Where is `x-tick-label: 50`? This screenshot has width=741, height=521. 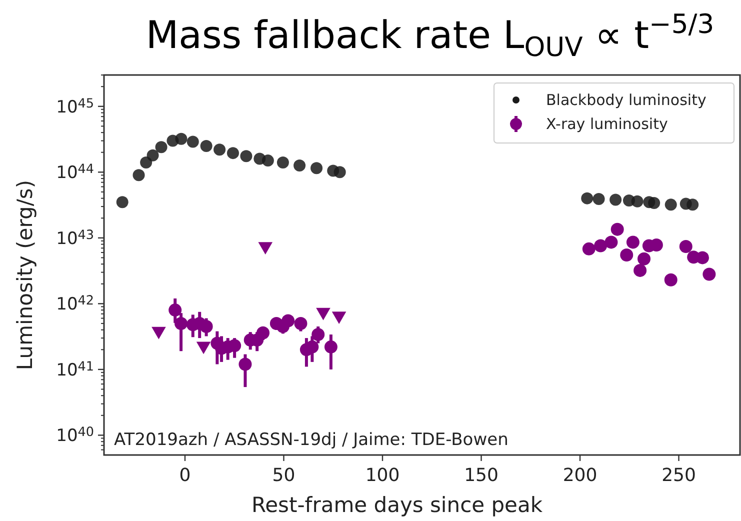
x-tick-label: 50 is located at coordinates (284, 475).